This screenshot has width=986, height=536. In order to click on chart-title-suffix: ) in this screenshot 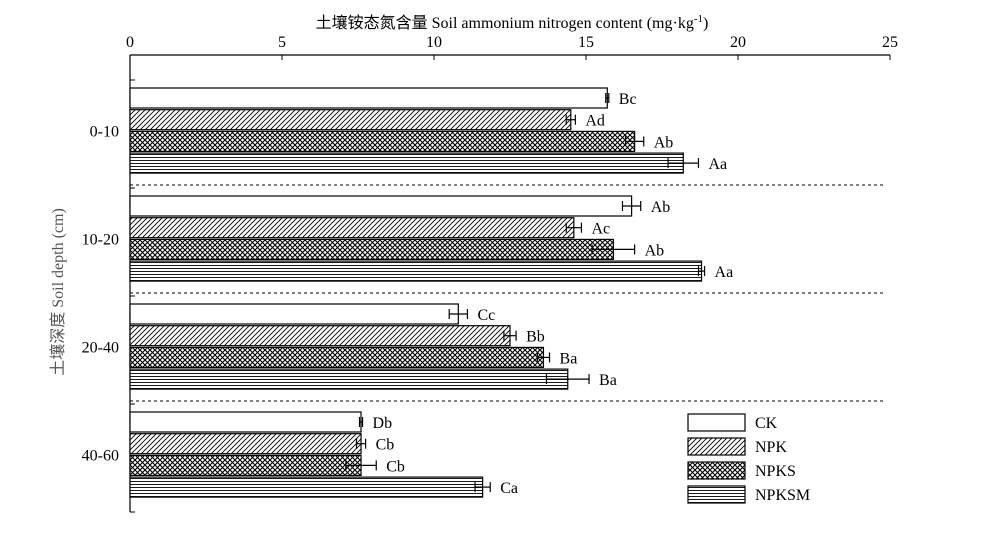, I will do `click(705, 23)`.